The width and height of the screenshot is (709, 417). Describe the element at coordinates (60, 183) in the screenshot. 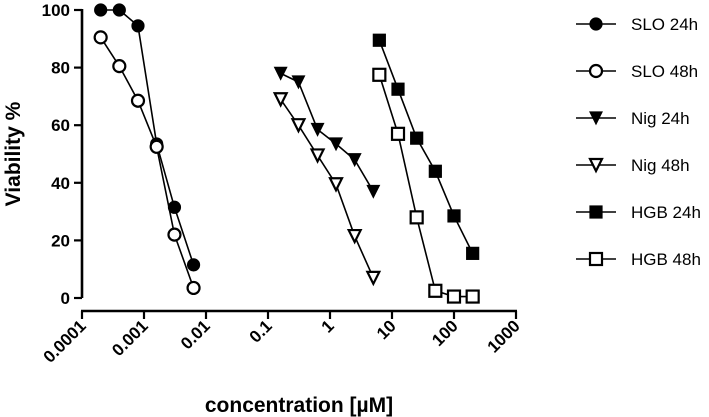

I see `y-tick-label: 40` at that location.